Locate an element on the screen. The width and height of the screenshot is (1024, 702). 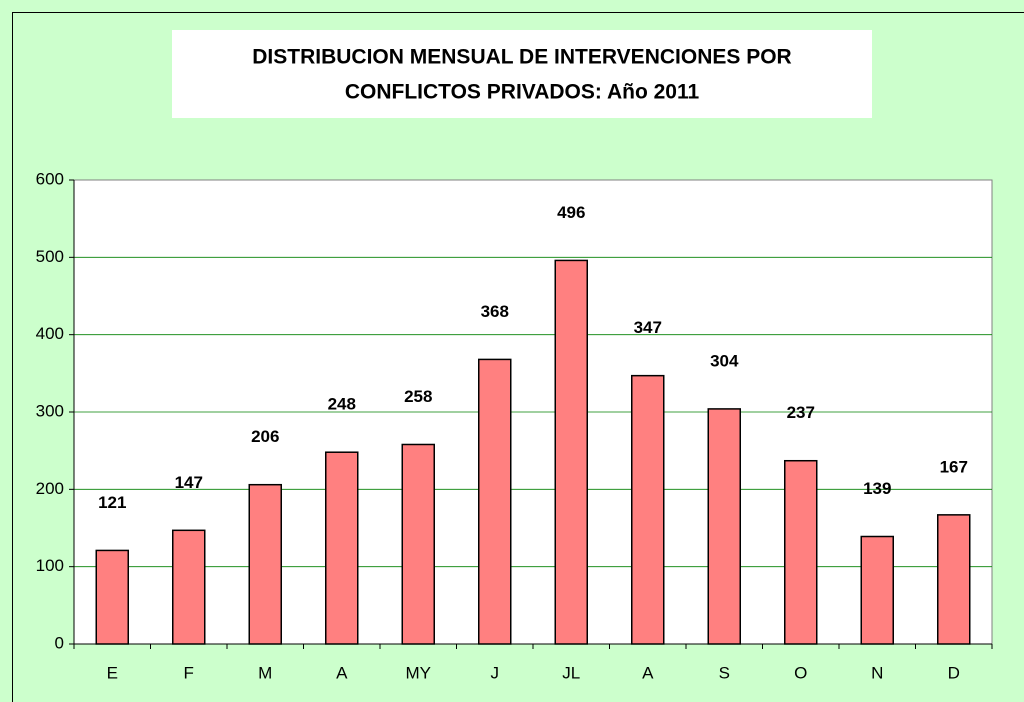
x-tick-label: J is located at coordinates (495, 672).